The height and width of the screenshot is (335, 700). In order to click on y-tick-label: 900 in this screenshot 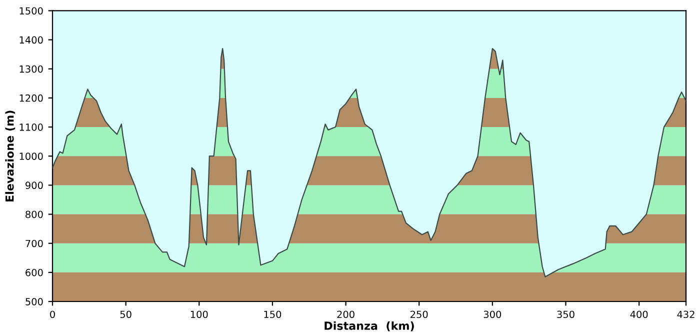, I will do `click(34, 186)`.